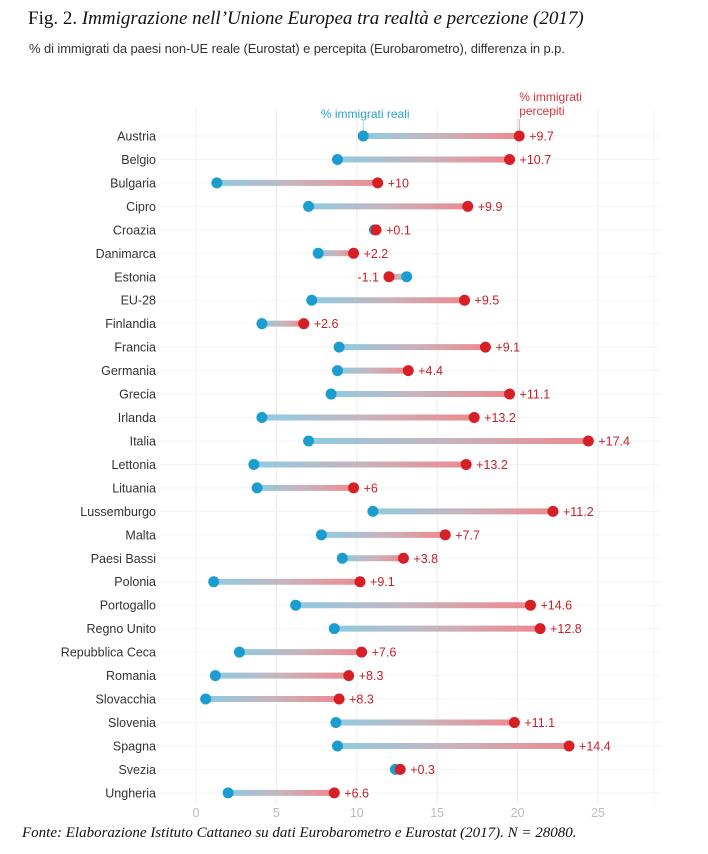  Describe the element at coordinates (317, 348) in the screenshot. I see `chart-row: Francia +9.1` at that location.